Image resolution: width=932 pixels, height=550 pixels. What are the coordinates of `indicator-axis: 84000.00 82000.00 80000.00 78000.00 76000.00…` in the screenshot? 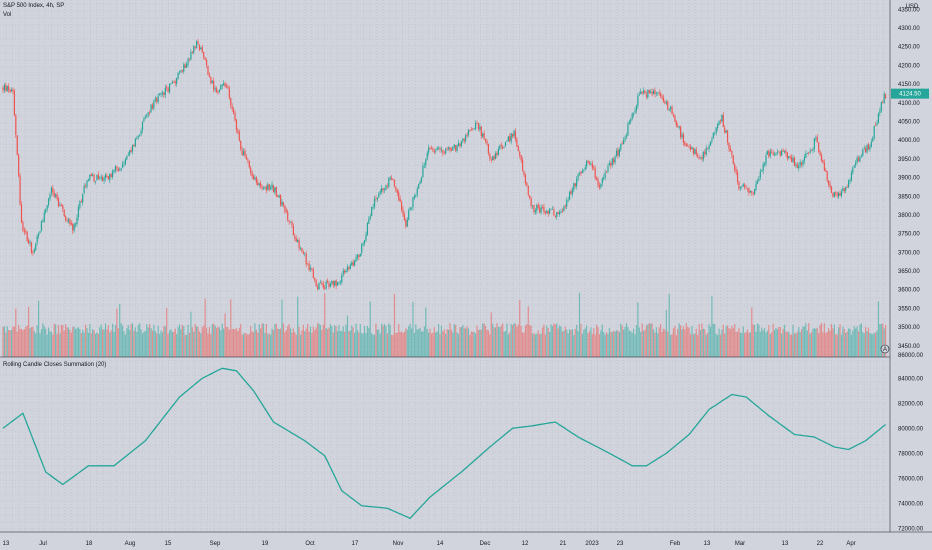 It's located at (911, 454).